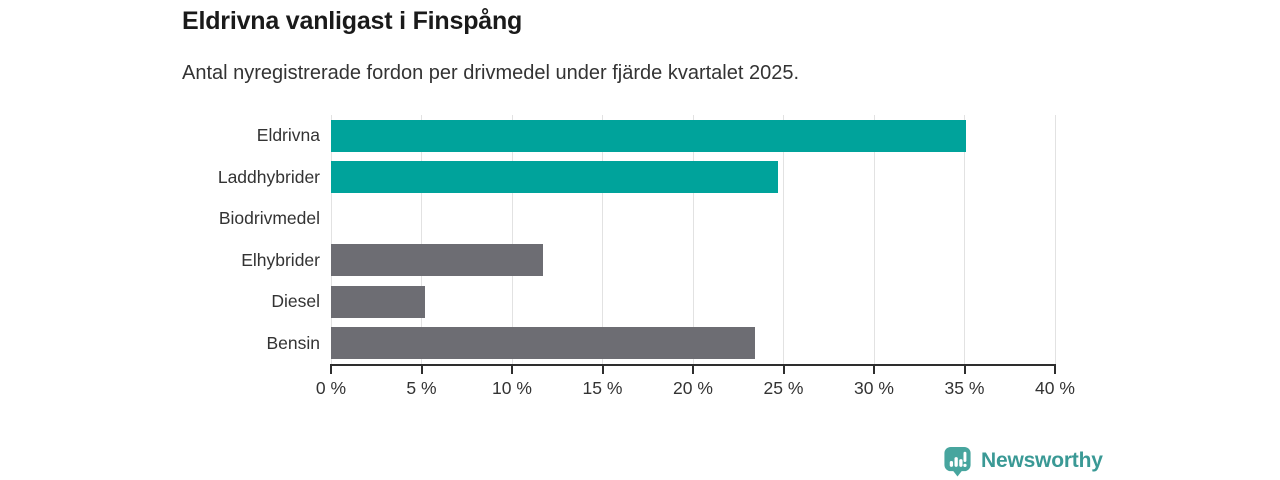 The width and height of the screenshot is (1280, 480). Describe the element at coordinates (1055, 388) in the screenshot. I see `x-tick-label: 40 %` at that location.